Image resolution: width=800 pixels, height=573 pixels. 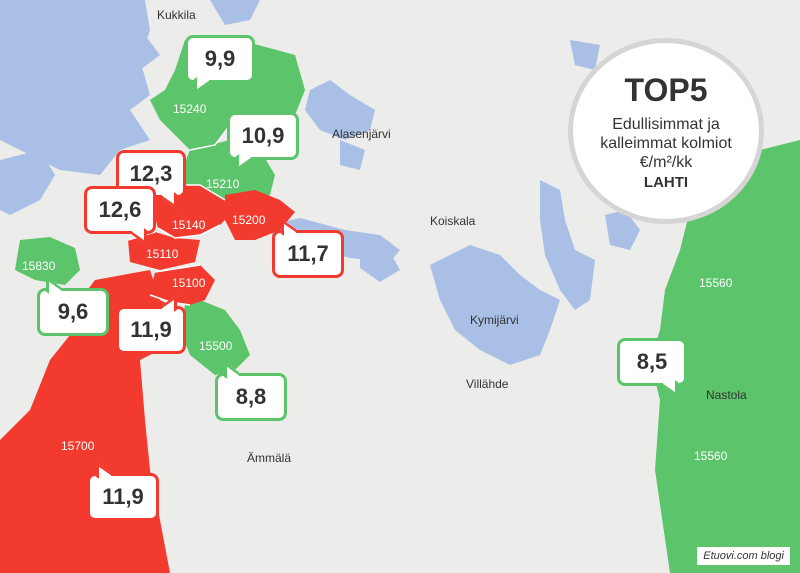 I want to click on postcode-15140: 15140, so click(x=189, y=225).